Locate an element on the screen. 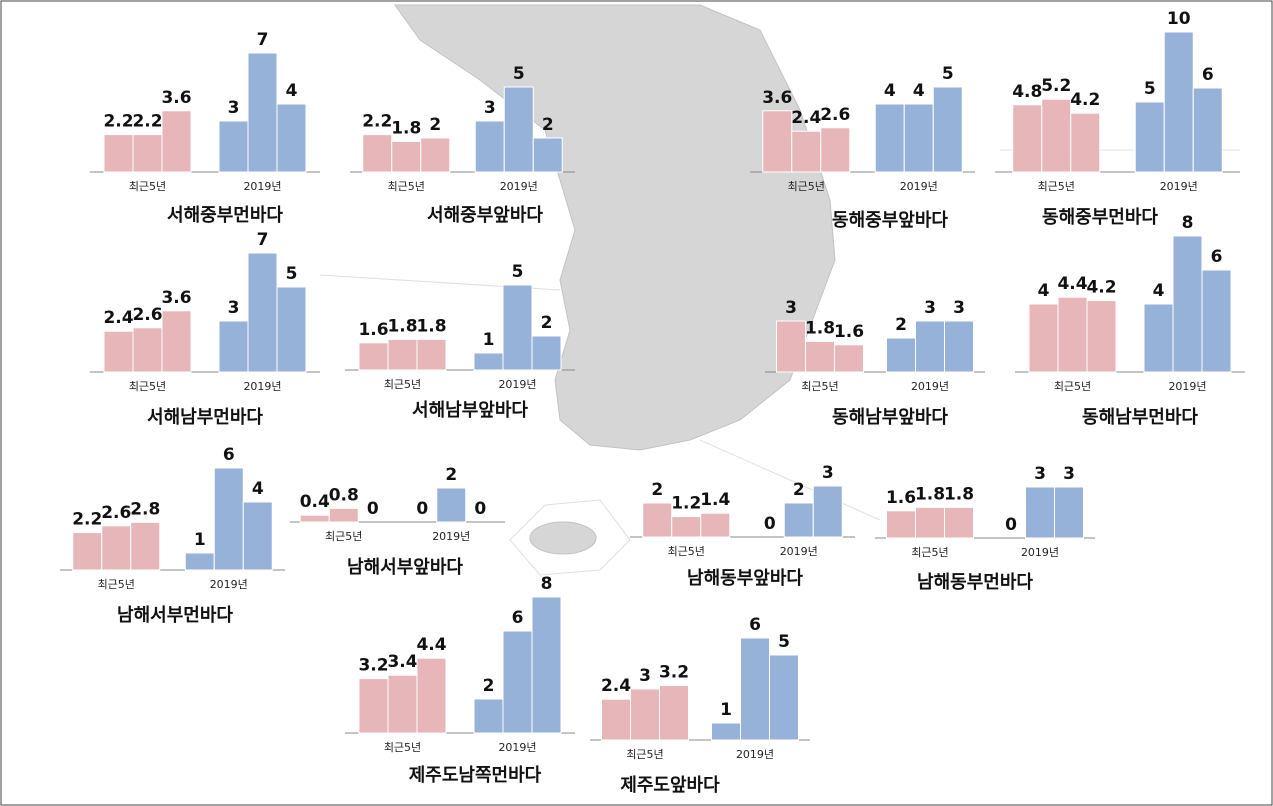 The height and width of the screenshot is (806, 1273). chart-title: 남해동부앞바다 is located at coordinates (745, 578).